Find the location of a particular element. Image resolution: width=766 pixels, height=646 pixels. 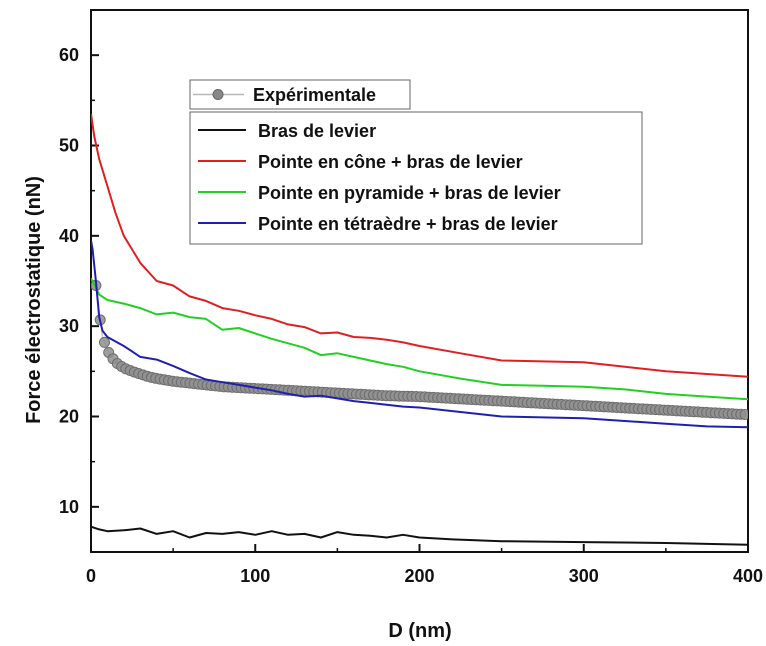

y-tick-label: 10 is located at coordinates (69, 507).